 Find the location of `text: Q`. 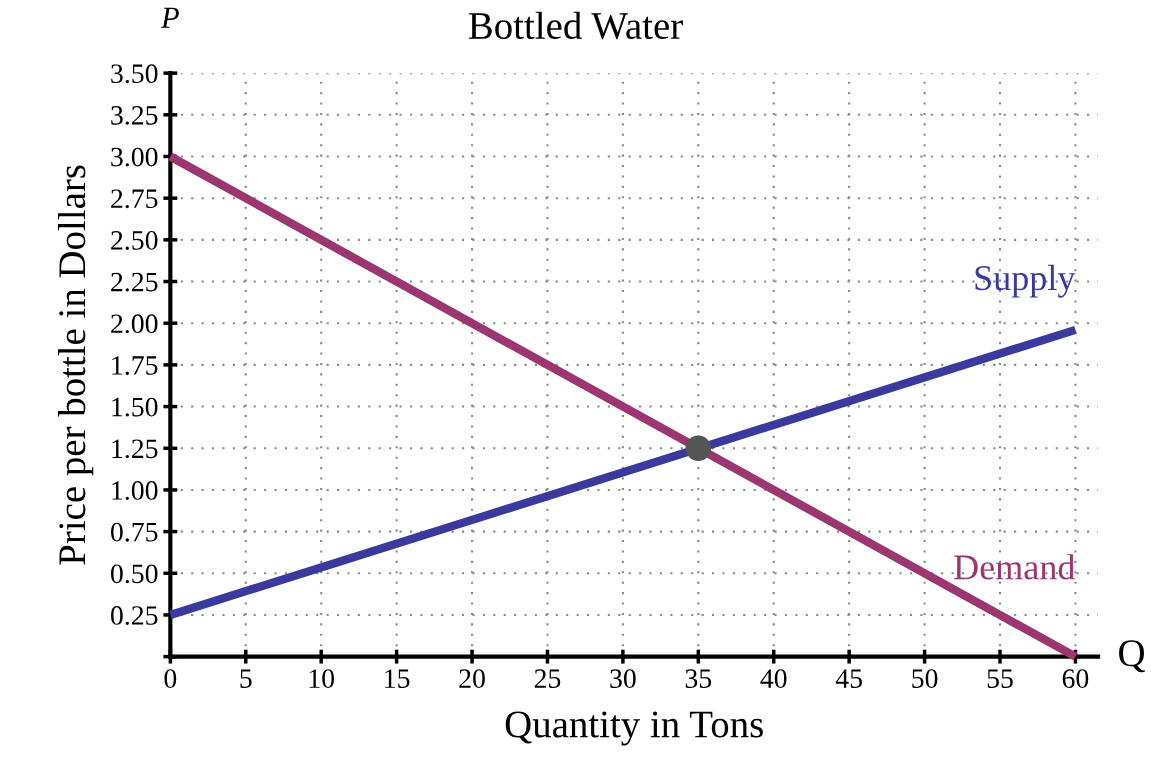

text: Q is located at coordinates (1132, 656).